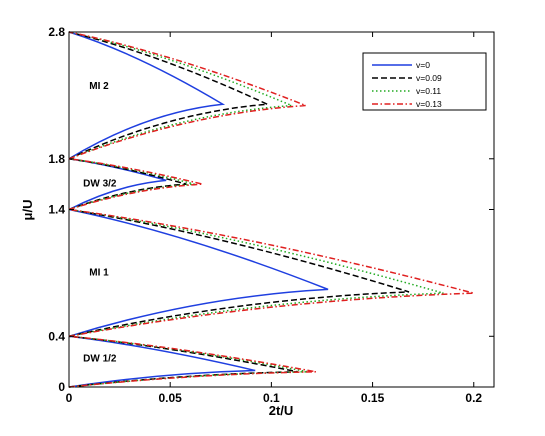 The width and height of the screenshot is (545, 436). I want to click on x-axis-label: 2t/U, so click(281, 410).